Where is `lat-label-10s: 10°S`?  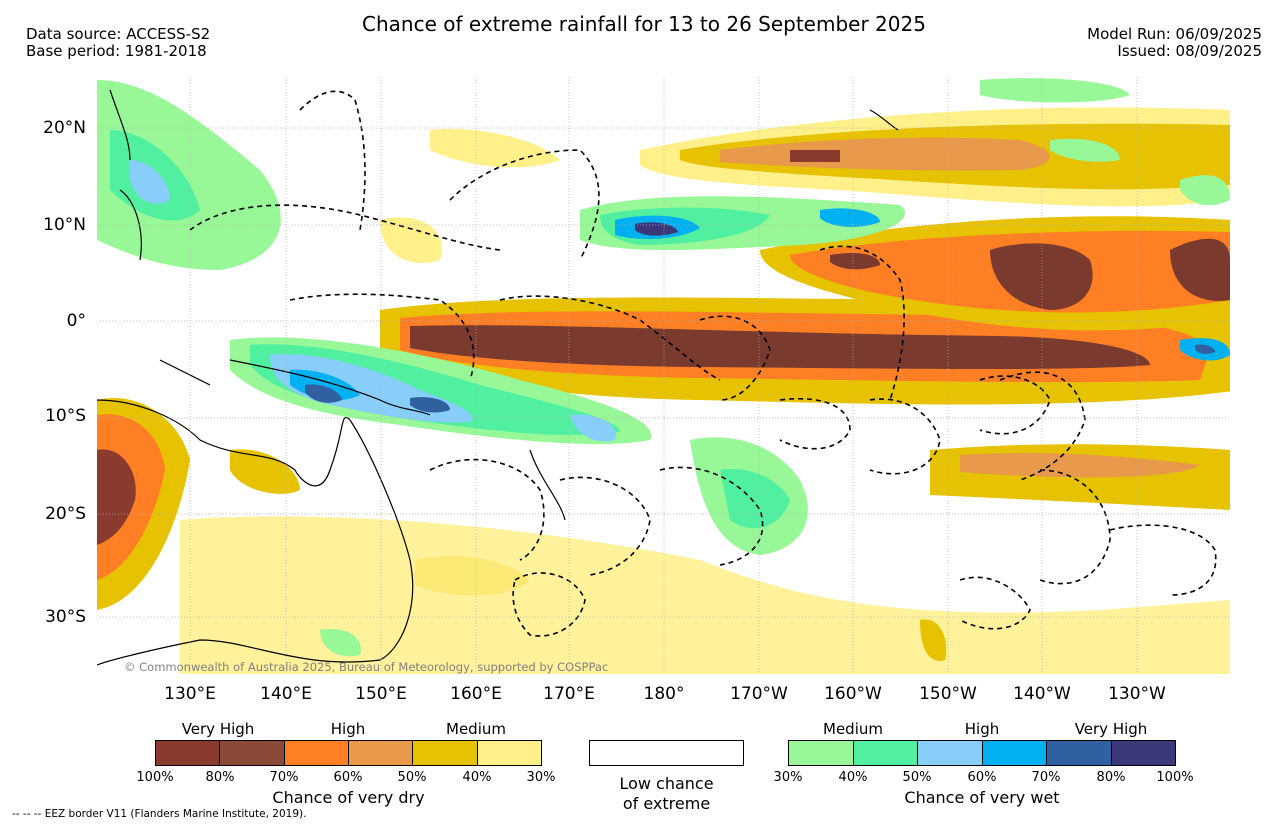
lat-label-10s: 10°S is located at coordinates (65, 416).